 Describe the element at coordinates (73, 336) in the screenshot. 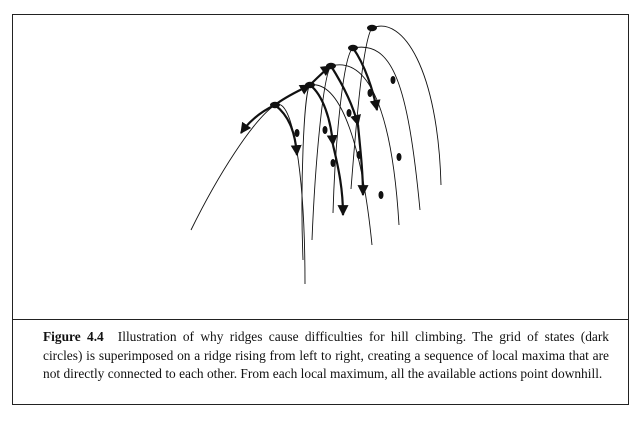

I see `figure-label: Figure 4.4` at that location.